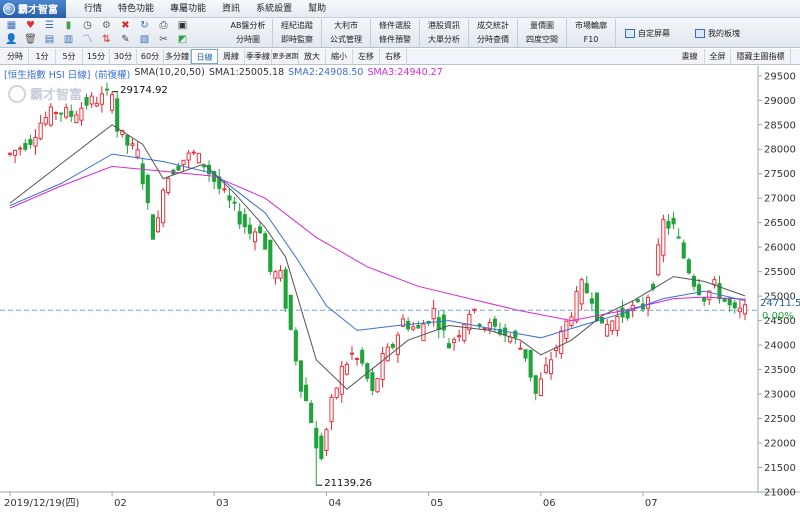 This screenshot has height=516, width=800. Describe the element at coordinates (400, 9) in the screenshot. I see `menu-bar: 霸才智富 行情 特色功能 專屬功能 資訊 系統設置 幫助` at that location.